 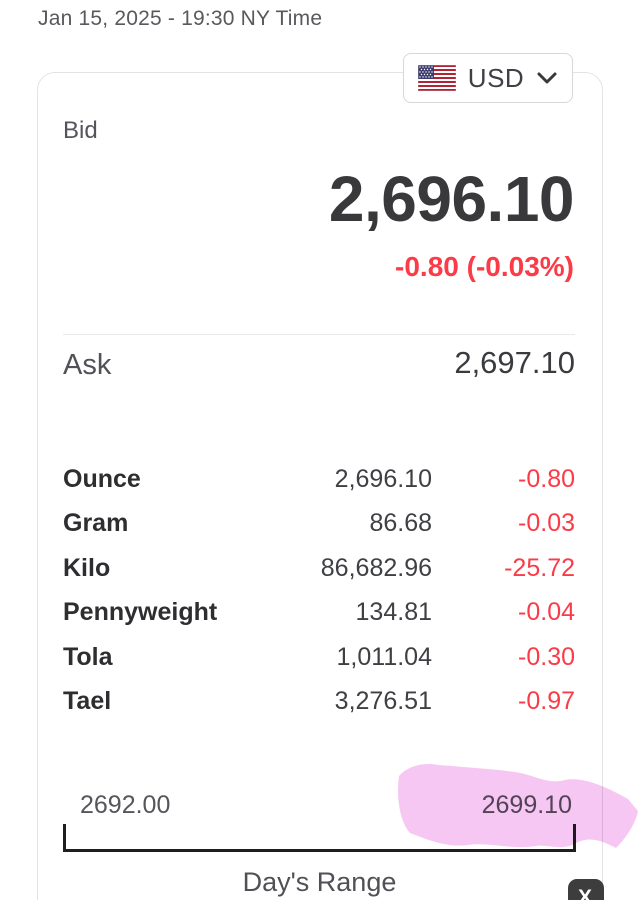 I want to click on unit-label: Tael, so click(x=87, y=701).